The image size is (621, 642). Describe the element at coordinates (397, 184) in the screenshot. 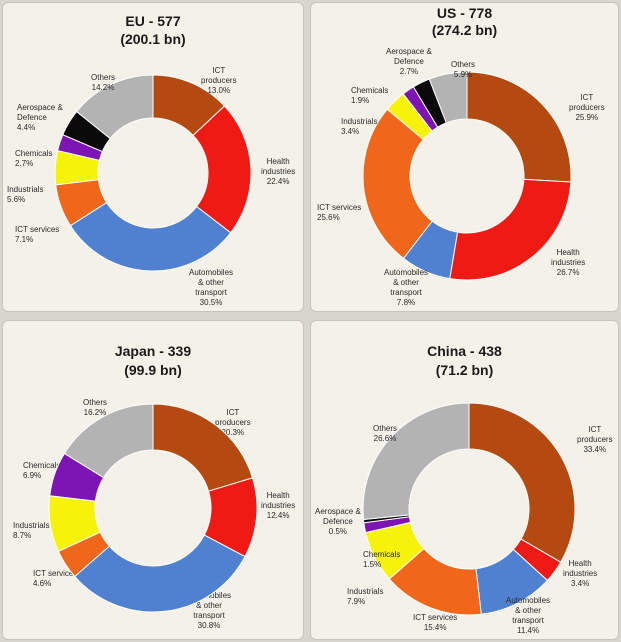

I see `slice-ict-services` at that location.